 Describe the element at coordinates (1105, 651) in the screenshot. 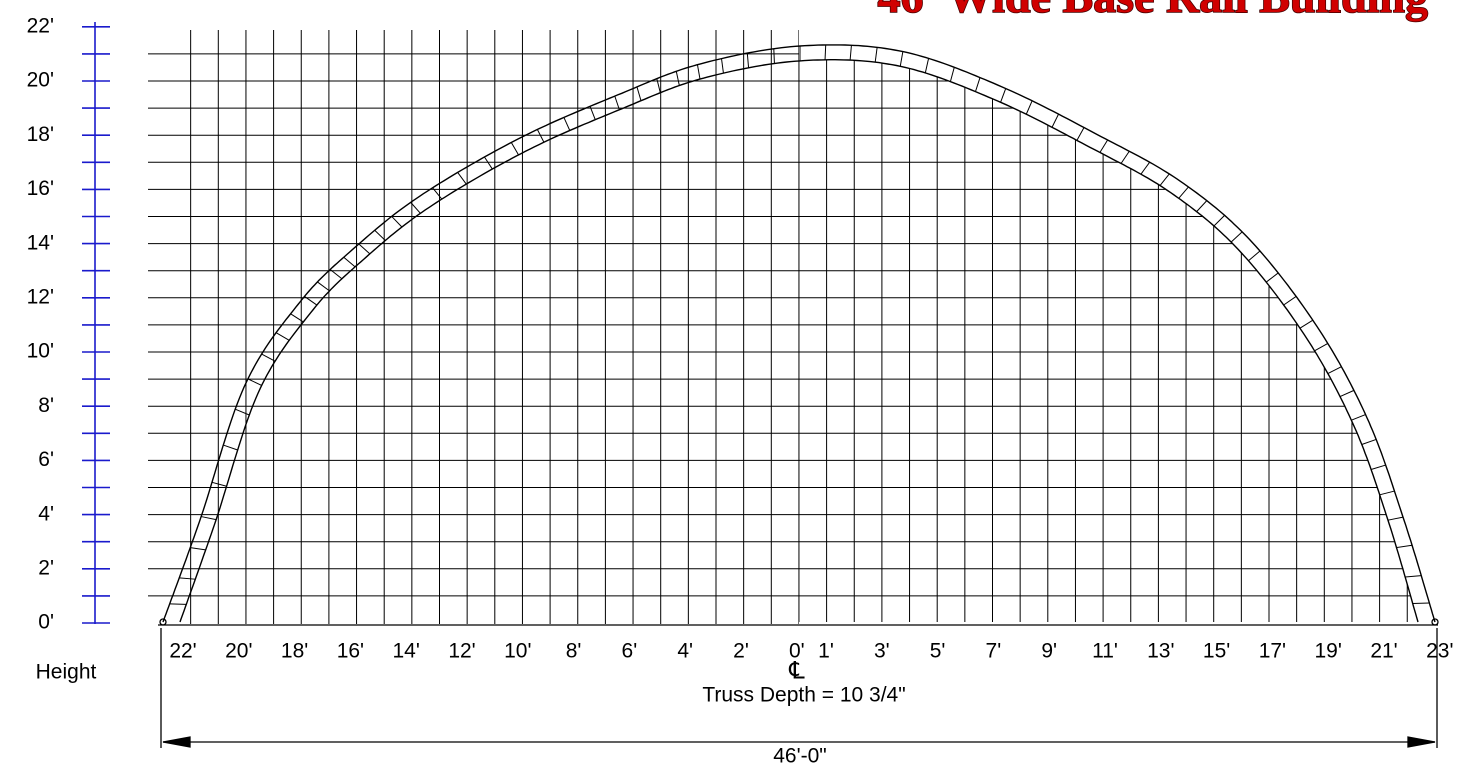

I see `width-label: 11'` at that location.